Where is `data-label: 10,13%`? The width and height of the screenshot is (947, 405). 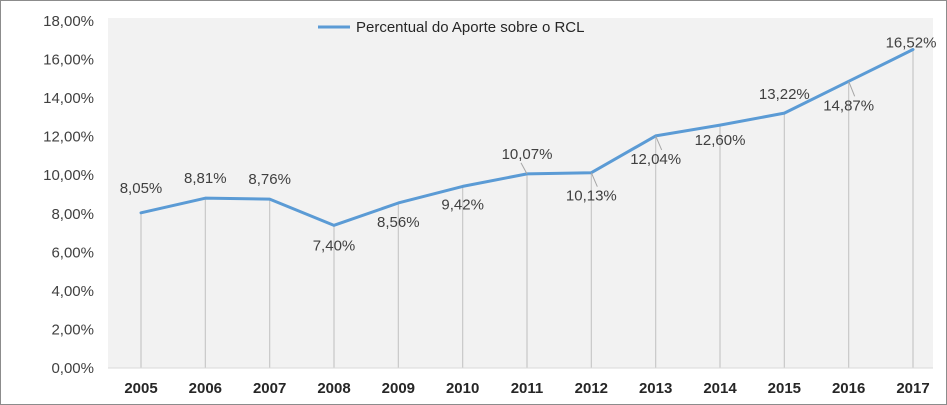 data-label: 10,13% is located at coordinates (591, 196).